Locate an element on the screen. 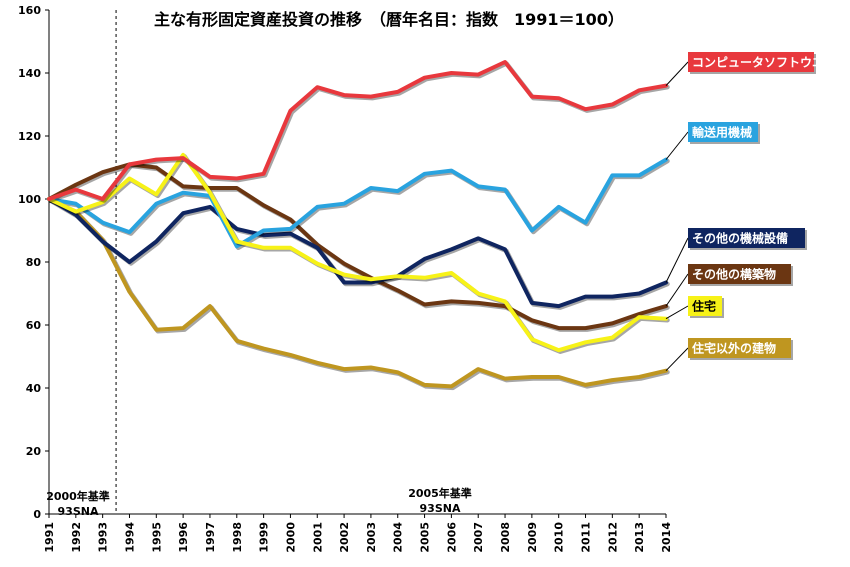 This screenshot has height=567, width=850. y-tick-label: 120 is located at coordinates (29, 136).